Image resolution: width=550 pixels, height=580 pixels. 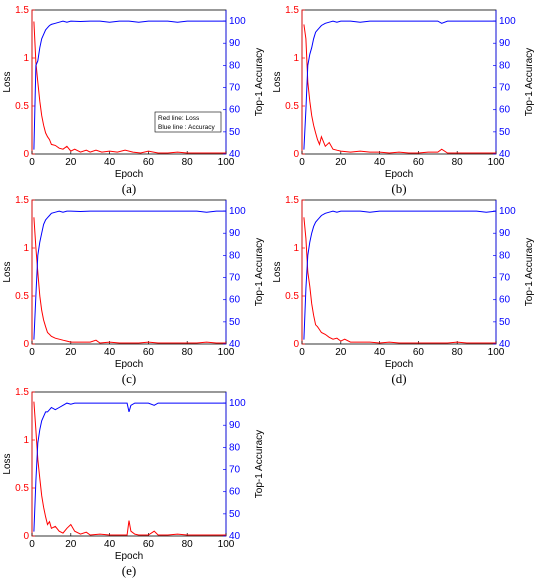 What do you see at coordinates (179, 118) in the screenshot?
I see `legend-entry: Red line: Loss` at bounding box center [179, 118].